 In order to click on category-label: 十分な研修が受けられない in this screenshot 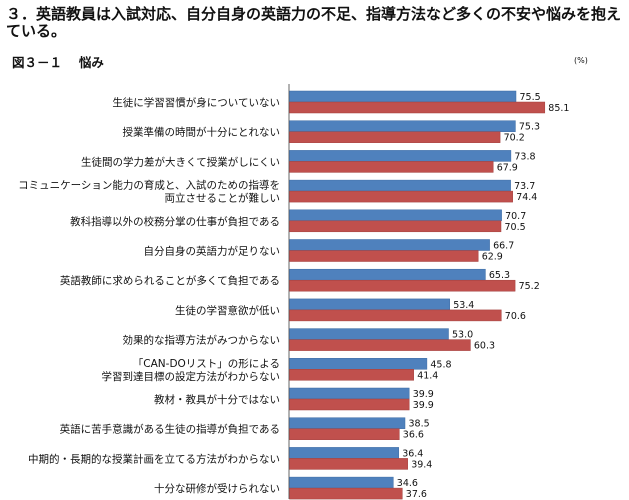, I will do `click(217, 488)`.